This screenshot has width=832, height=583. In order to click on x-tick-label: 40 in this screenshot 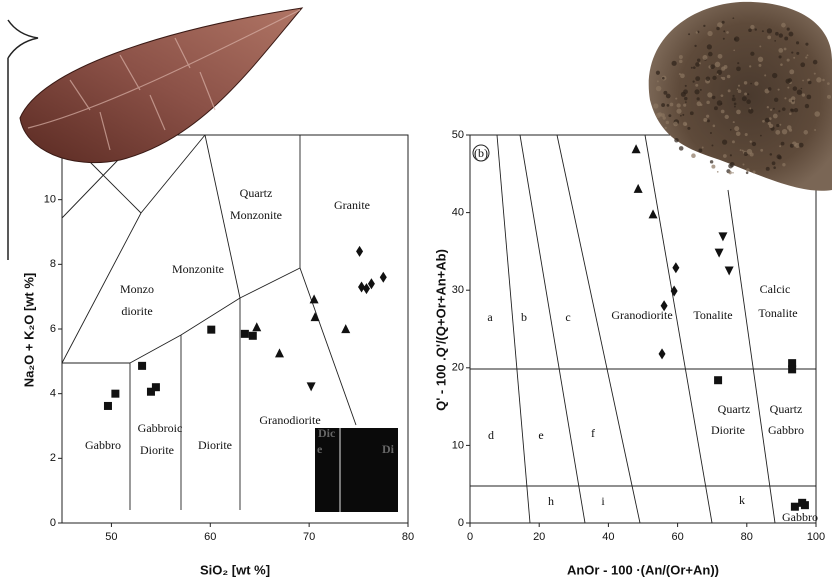, I will do `click(608, 537)`.